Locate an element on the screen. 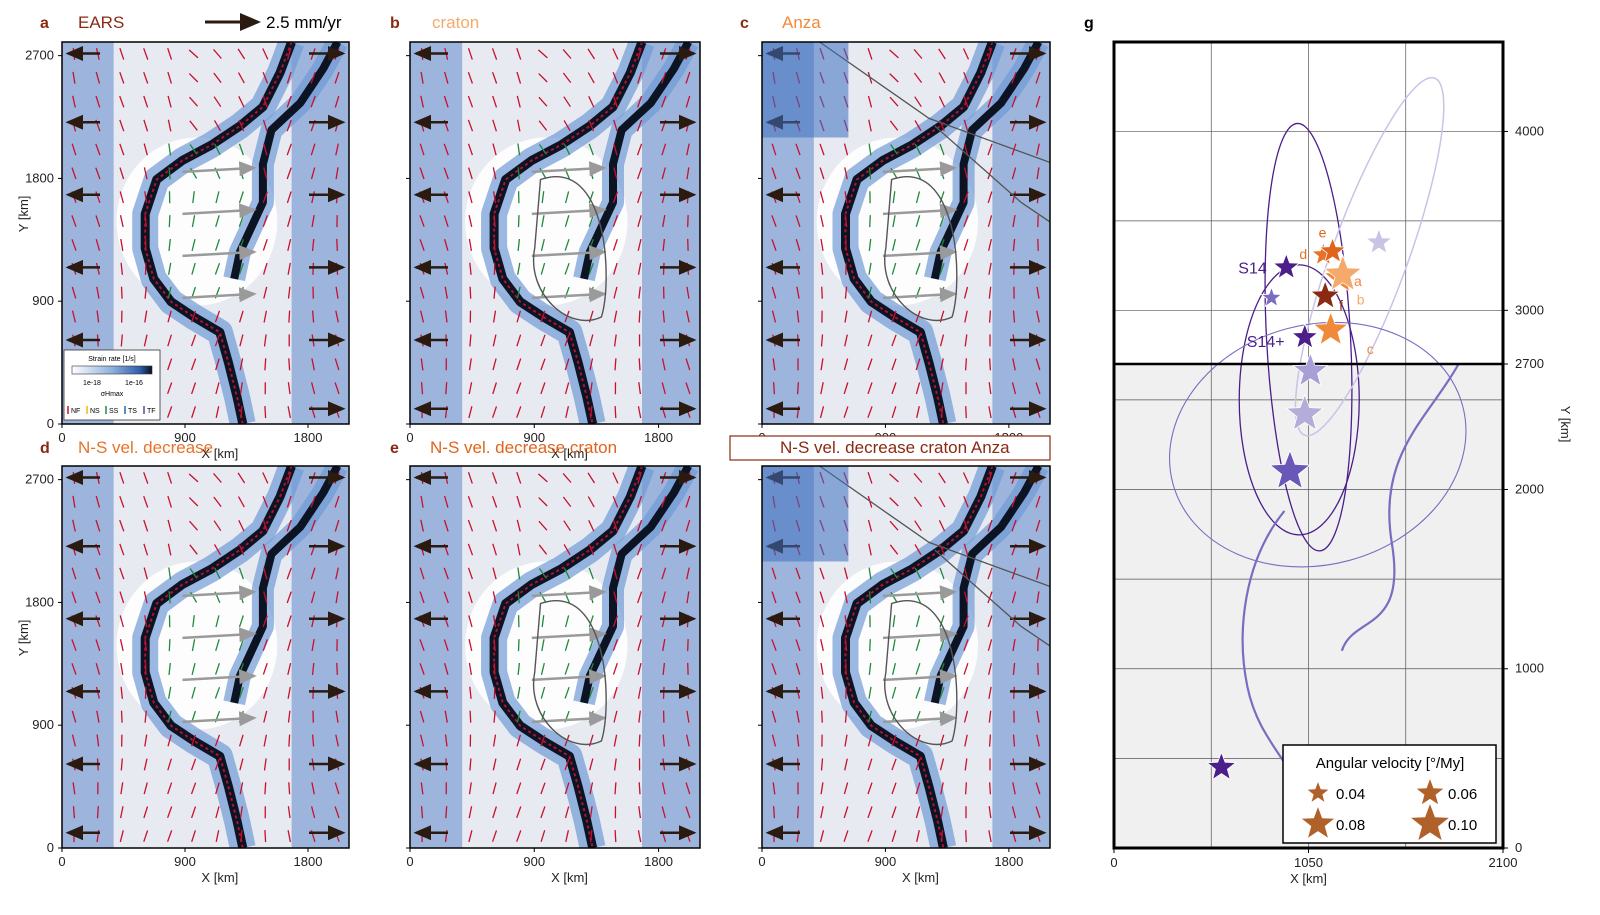 The image size is (1600, 915). legend-star is located at coordinates (1430, 821).